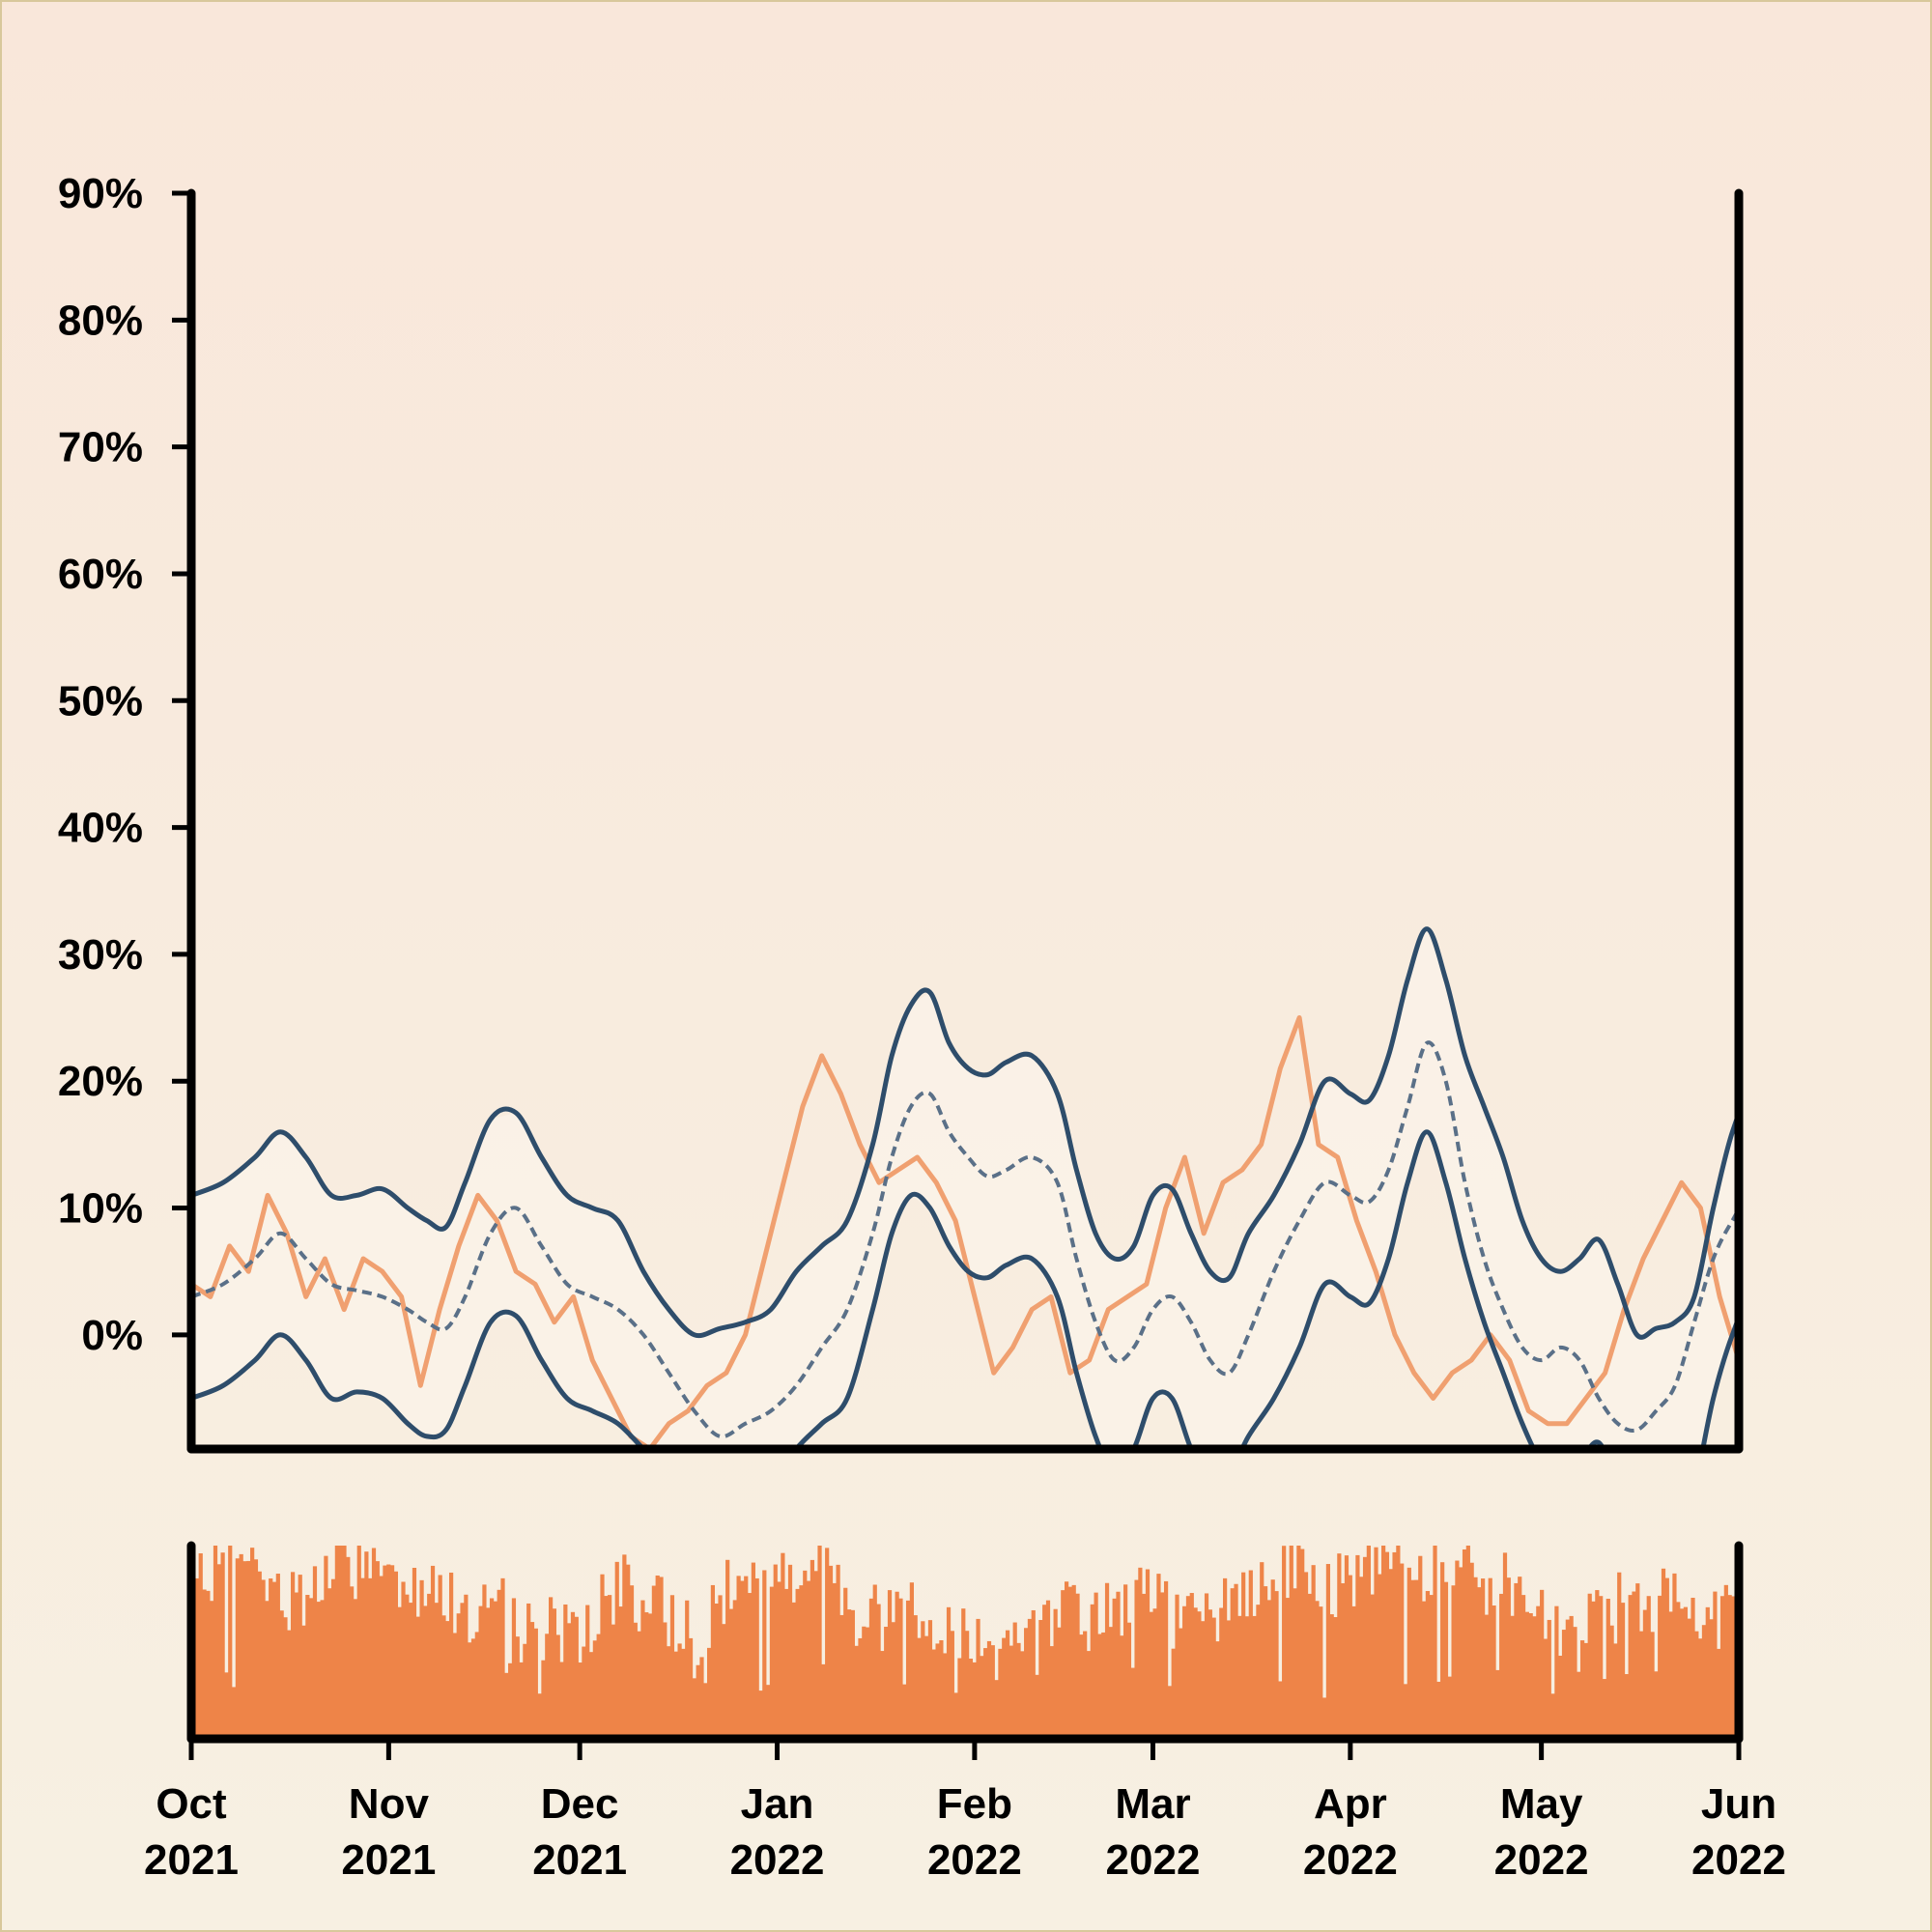 This screenshot has height=1932, width=1932. Describe the element at coordinates (974, 1804) in the screenshot. I see `x-tick-label-month: Feb` at that location.